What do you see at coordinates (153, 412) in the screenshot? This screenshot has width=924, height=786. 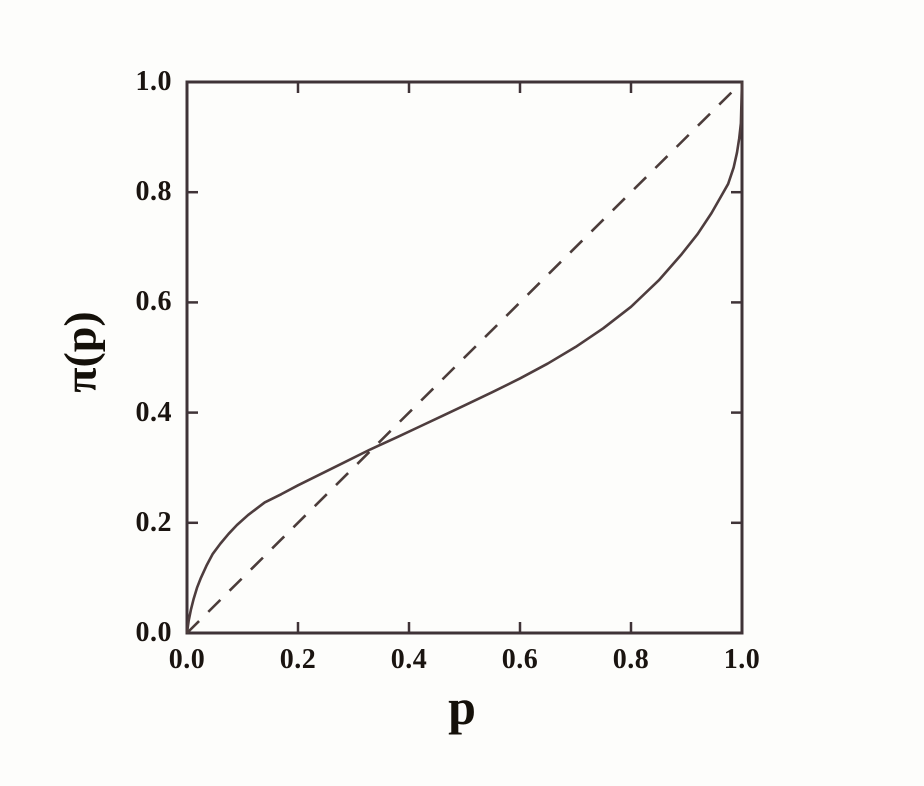 I see `y-tick-label-0.4: 0.4` at bounding box center [153, 412].